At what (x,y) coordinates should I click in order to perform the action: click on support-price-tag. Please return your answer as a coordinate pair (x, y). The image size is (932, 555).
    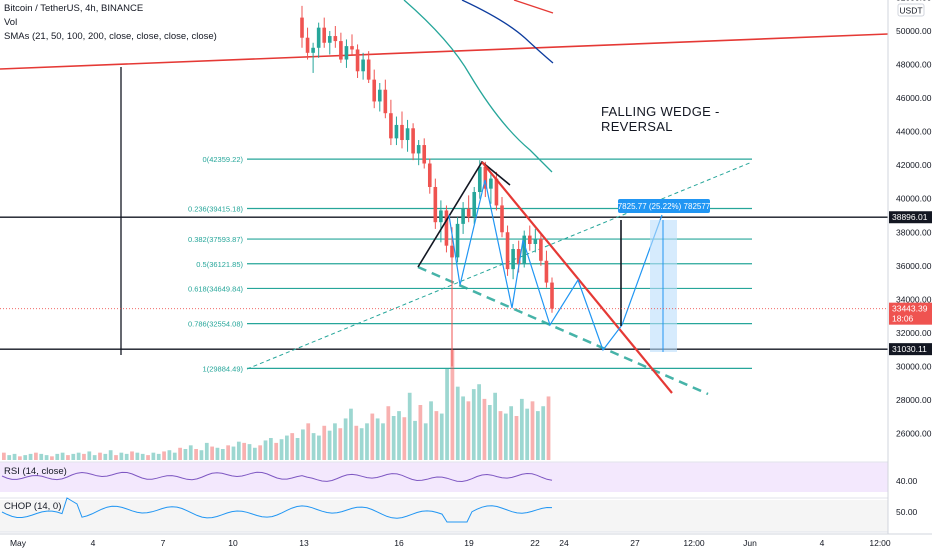
    Looking at the image, I should click on (910, 349).